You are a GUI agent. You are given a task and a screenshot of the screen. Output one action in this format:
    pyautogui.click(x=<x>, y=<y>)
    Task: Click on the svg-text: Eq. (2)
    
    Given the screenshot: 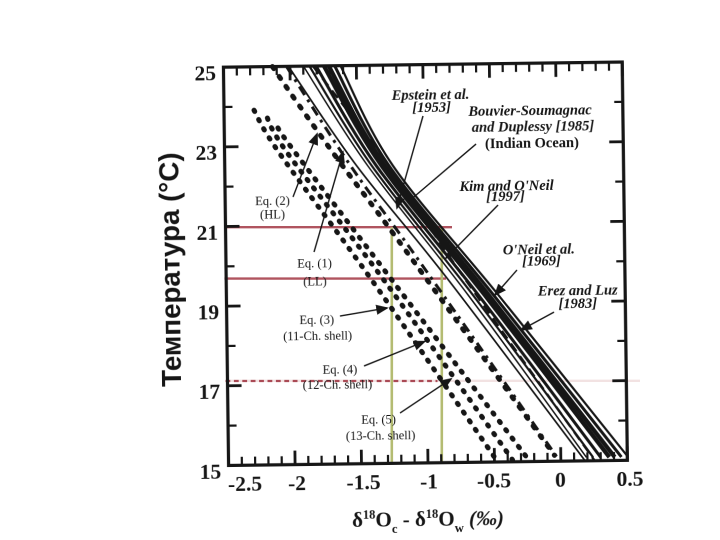 What is the action you would take?
    pyautogui.click(x=272, y=201)
    